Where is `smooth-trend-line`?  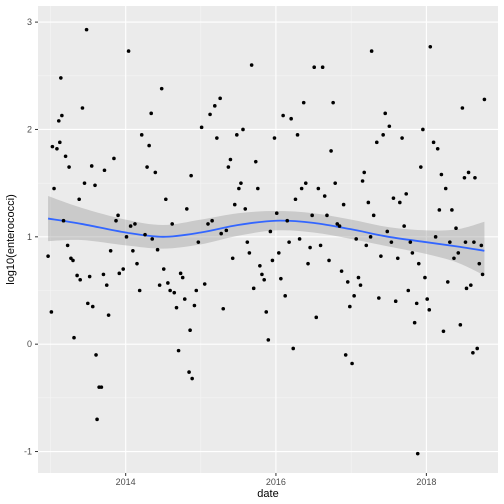
smooth-trend-line is located at coordinates (266, 234).